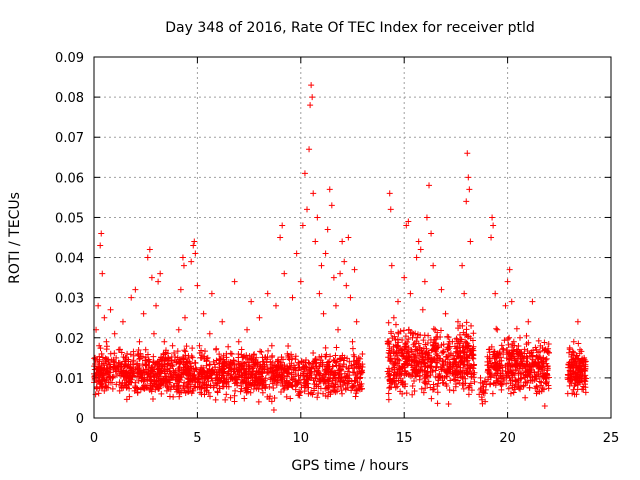  I want to click on y-tick-label: 0.05, so click(69, 218).